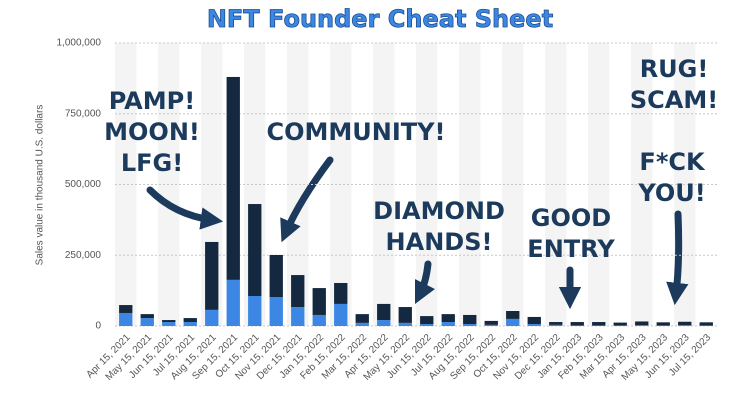  What do you see at coordinates (672, 162) in the screenshot?
I see `annotation: F*CK` at bounding box center [672, 162].